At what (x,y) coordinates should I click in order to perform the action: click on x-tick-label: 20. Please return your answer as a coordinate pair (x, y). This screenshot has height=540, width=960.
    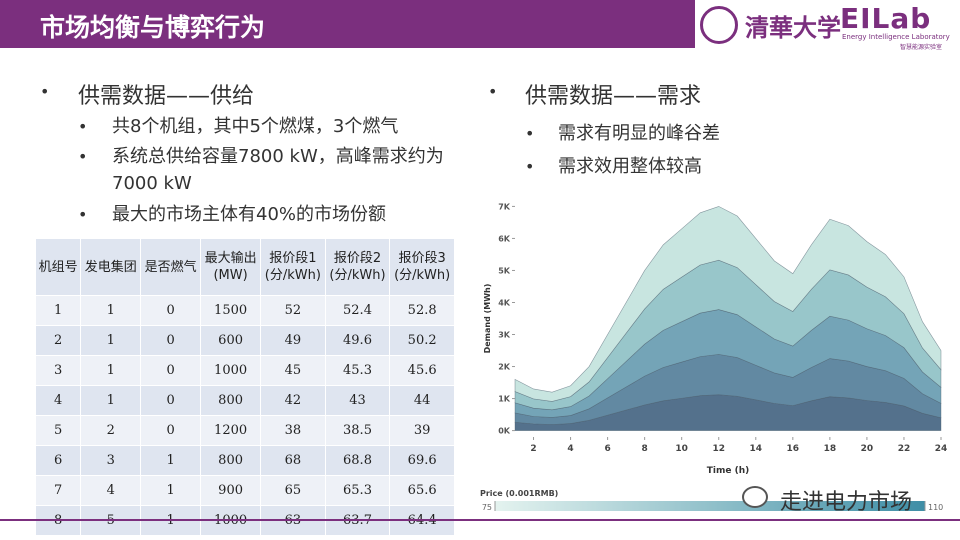
    Looking at the image, I should click on (867, 449).